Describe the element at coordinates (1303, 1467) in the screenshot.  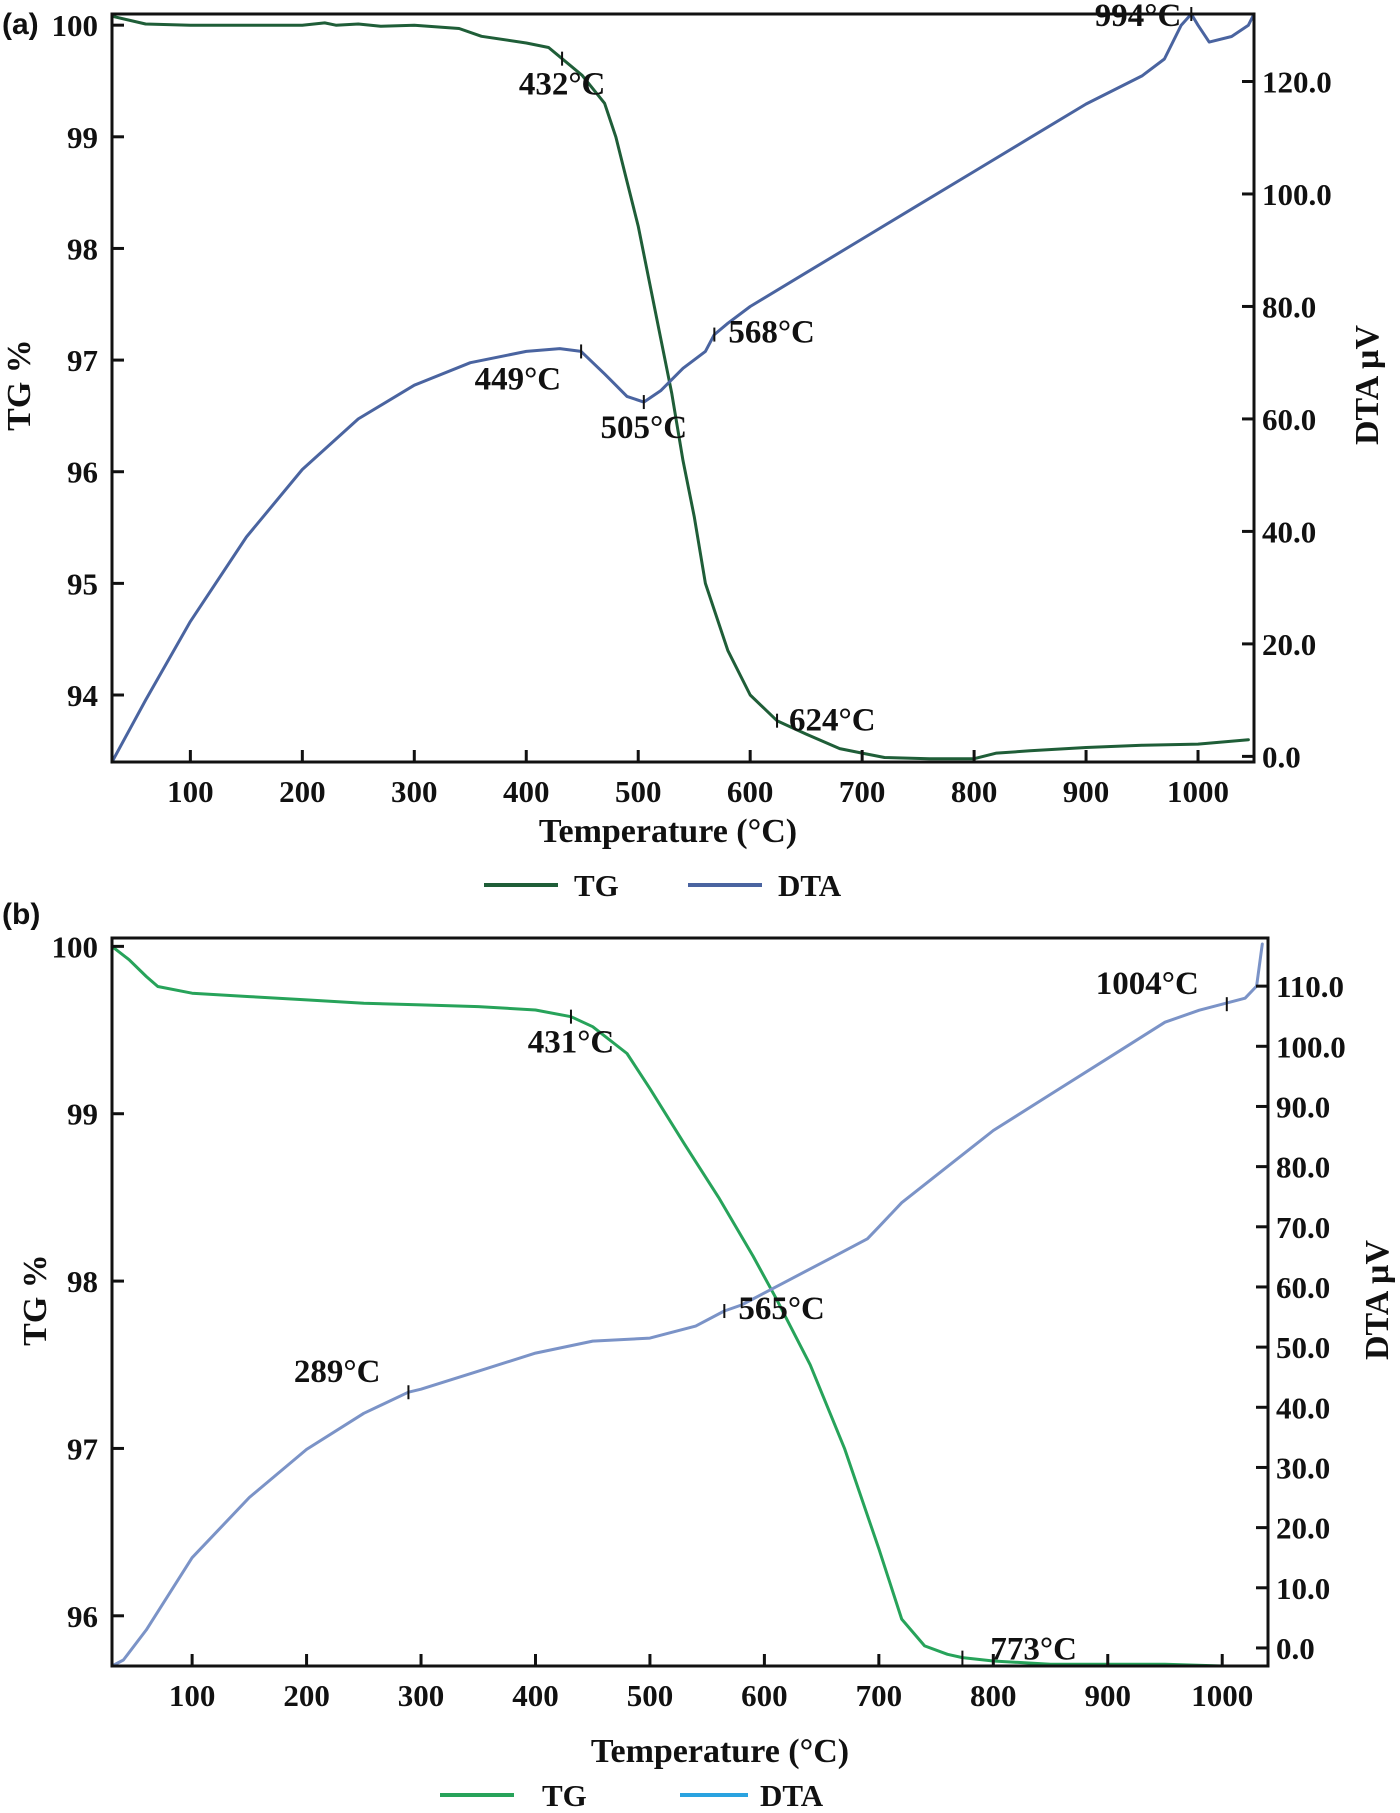
I see `y2-tick-label: 30.0` at that location.